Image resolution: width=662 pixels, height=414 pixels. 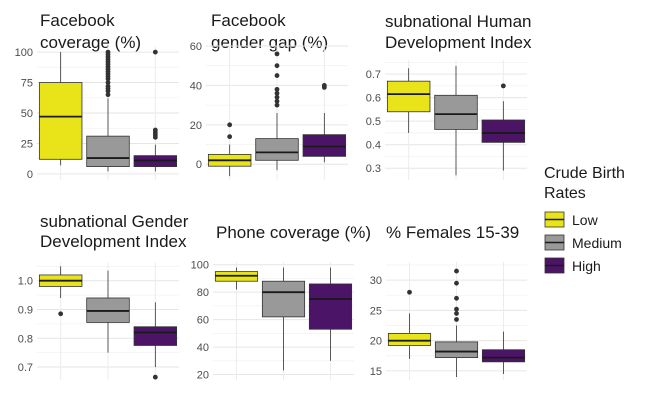 I want to click on panel-6: % Females 15-39 15 20 25 30, so click(x=448, y=301).